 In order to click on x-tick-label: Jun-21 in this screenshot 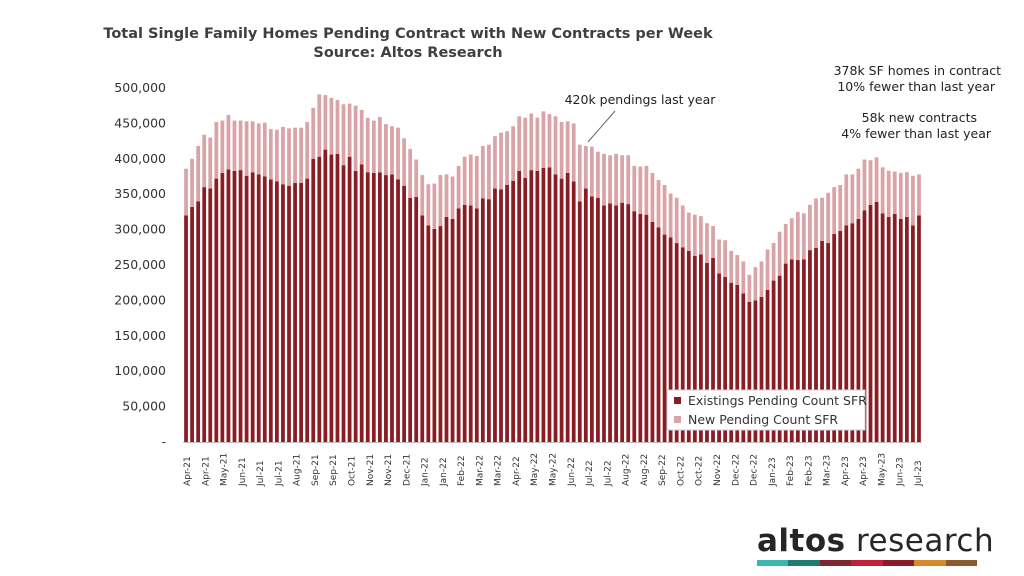, I will do `click(243, 472)`.